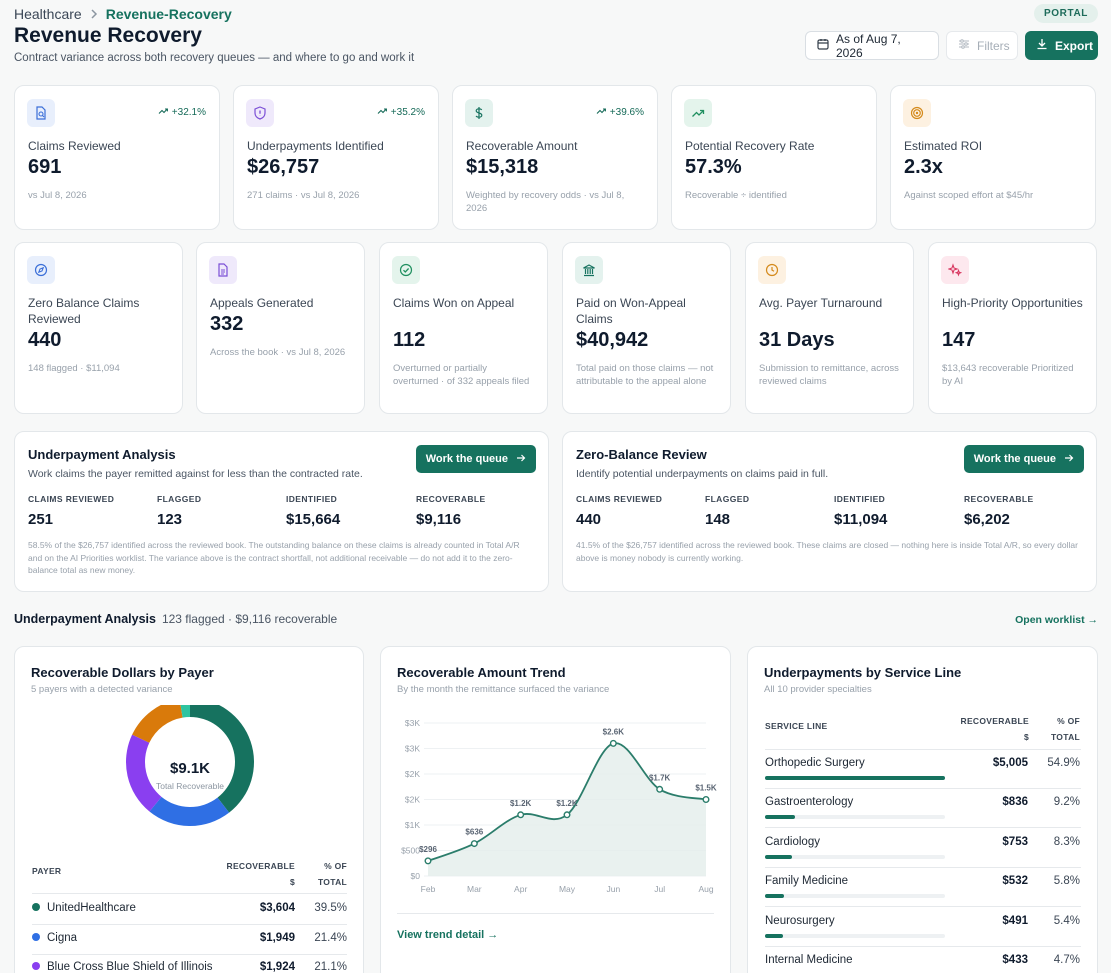  I want to click on payer-row: UnitedHealthcare $3,604 39.5%, so click(190, 912).